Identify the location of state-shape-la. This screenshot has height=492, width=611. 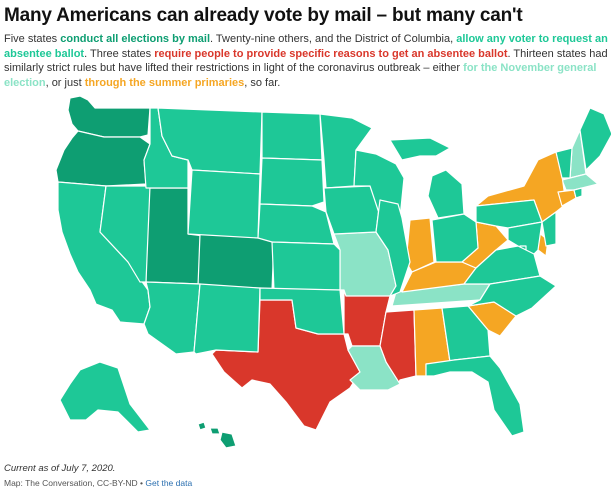
(374, 368).